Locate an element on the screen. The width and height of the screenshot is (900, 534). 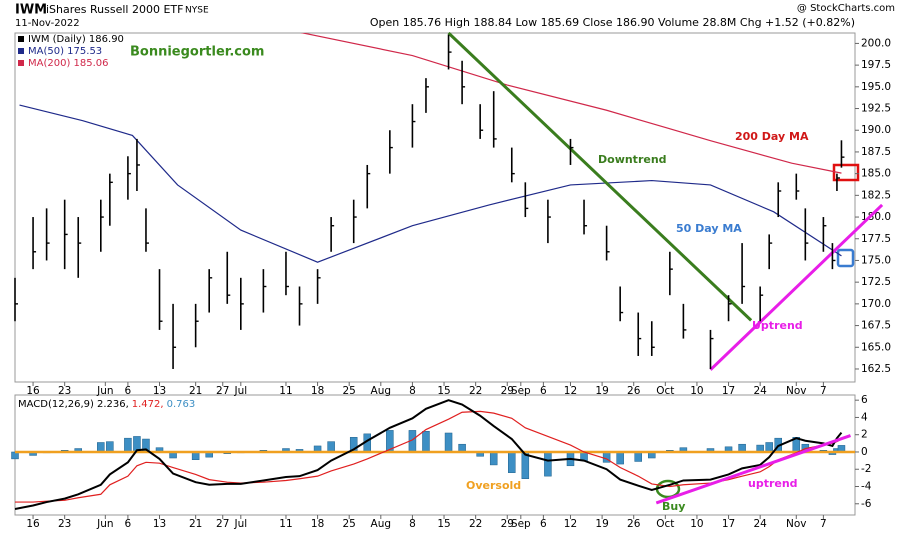
annotation: Uptrend is located at coordinates (777, 325).